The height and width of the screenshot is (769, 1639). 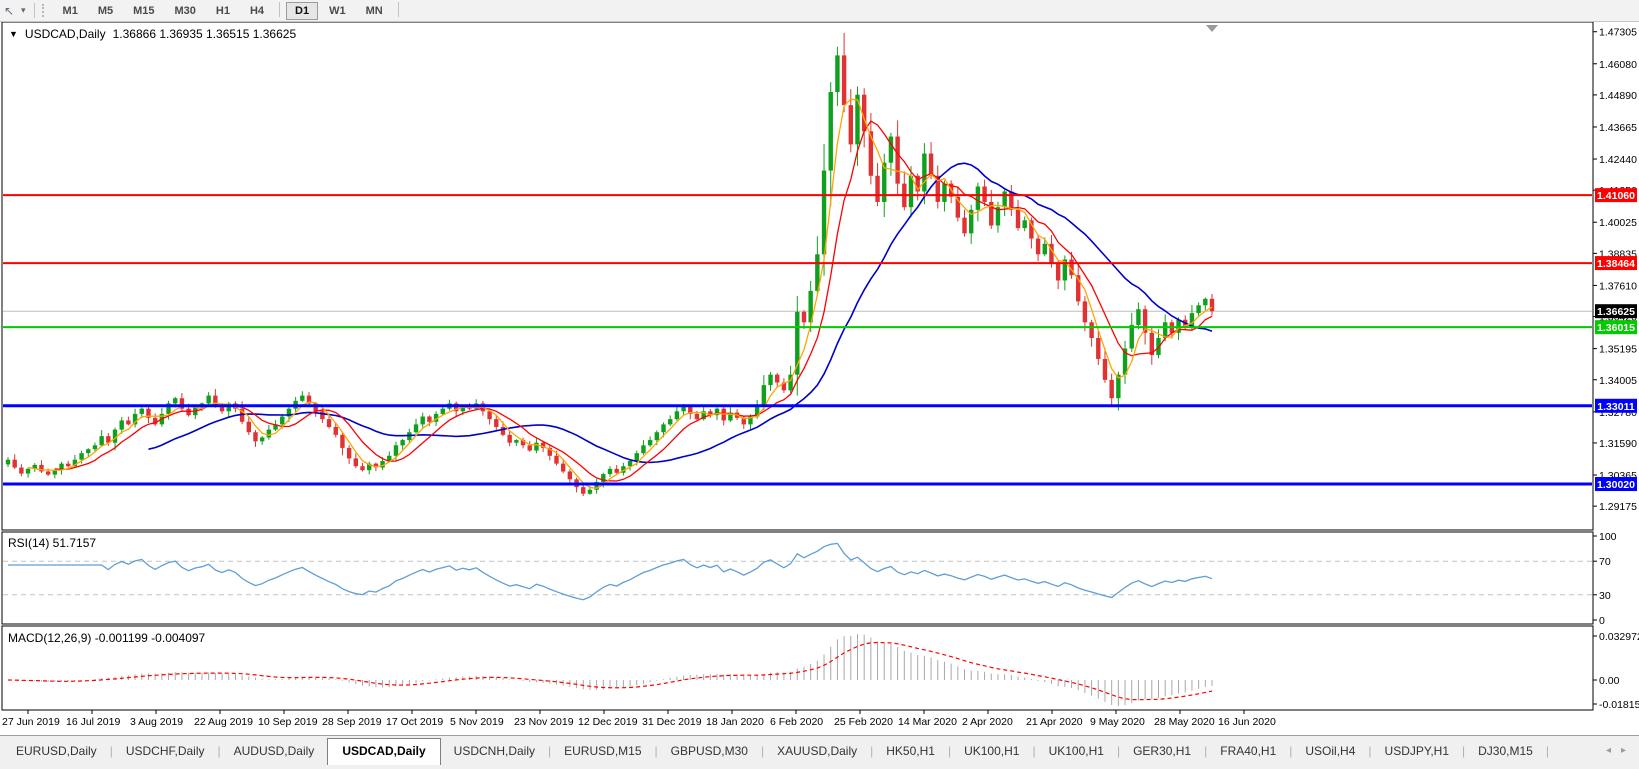 I want to click on chart-tab-audusd-daily: AUDUSD,Daily, so click(x=274, y=751).